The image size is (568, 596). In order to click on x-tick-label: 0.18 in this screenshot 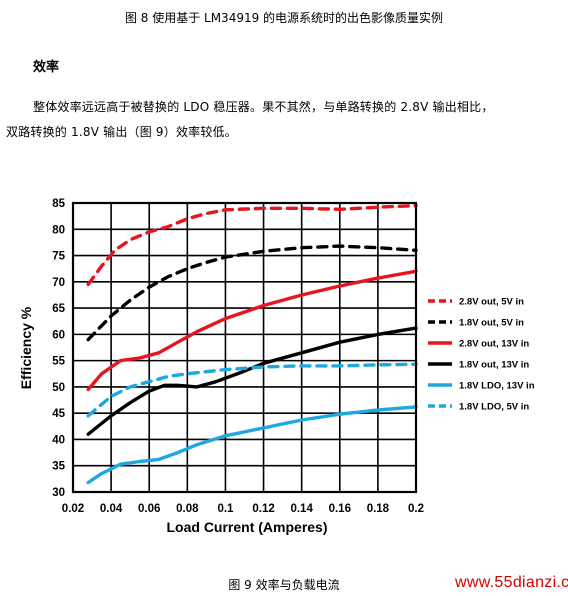, I will do `click(378, 509)`.